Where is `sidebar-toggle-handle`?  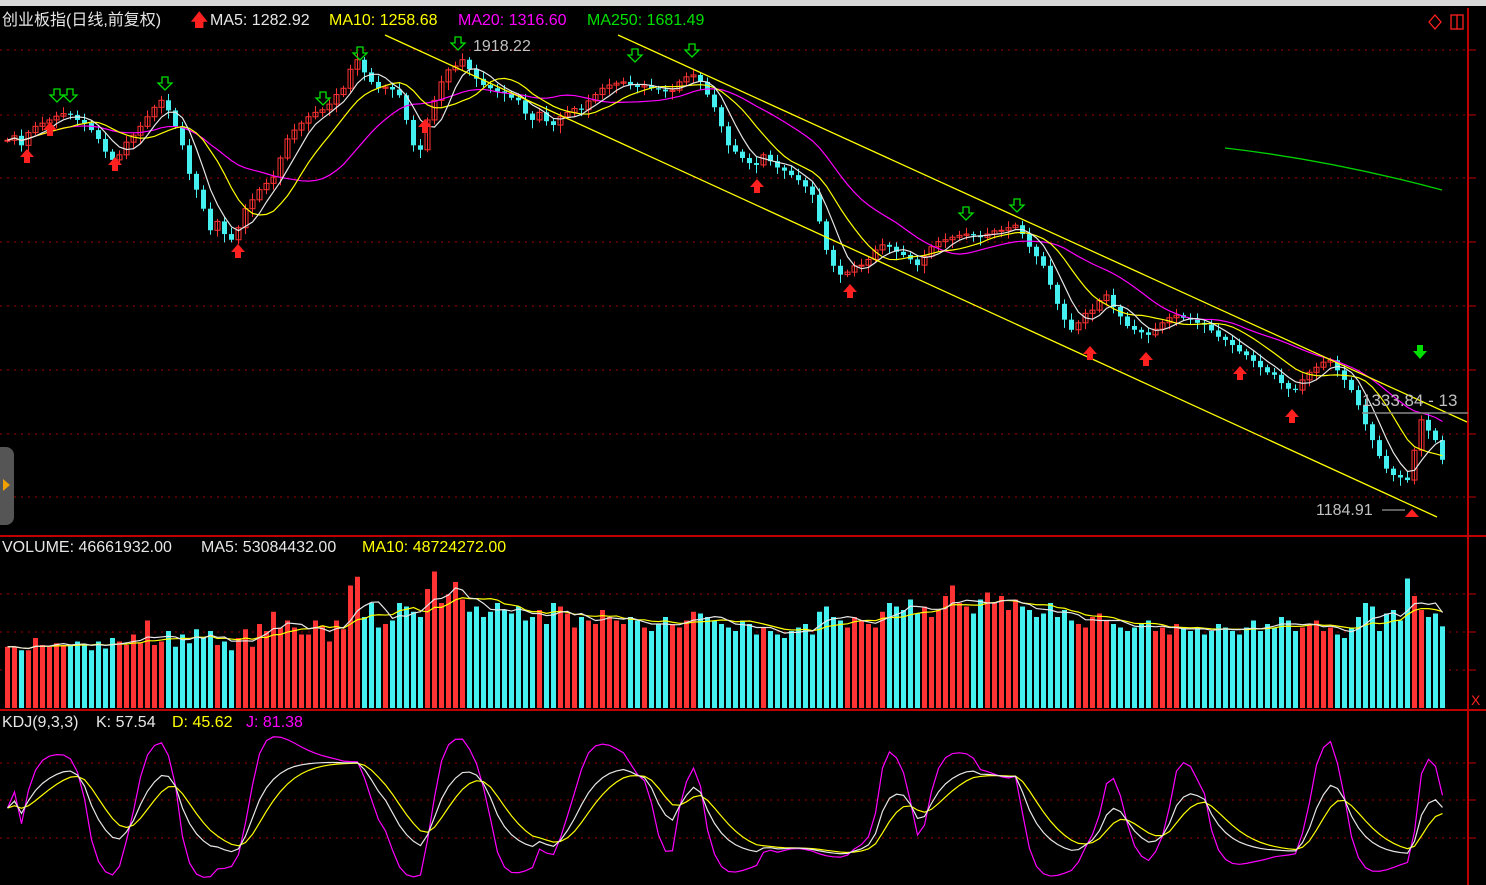 sidebar-toggle-handle is located at coordinates (7, 486).